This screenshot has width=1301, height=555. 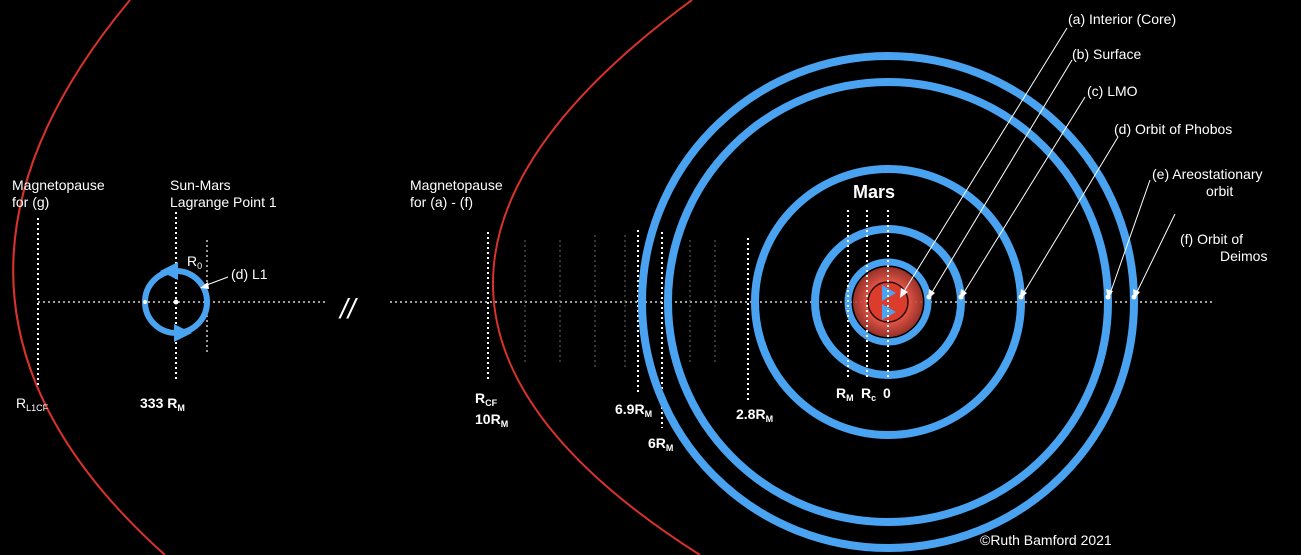 I want to click on label-magnetopause-af-line1: Magnetopause, so click(x=456, y=185).